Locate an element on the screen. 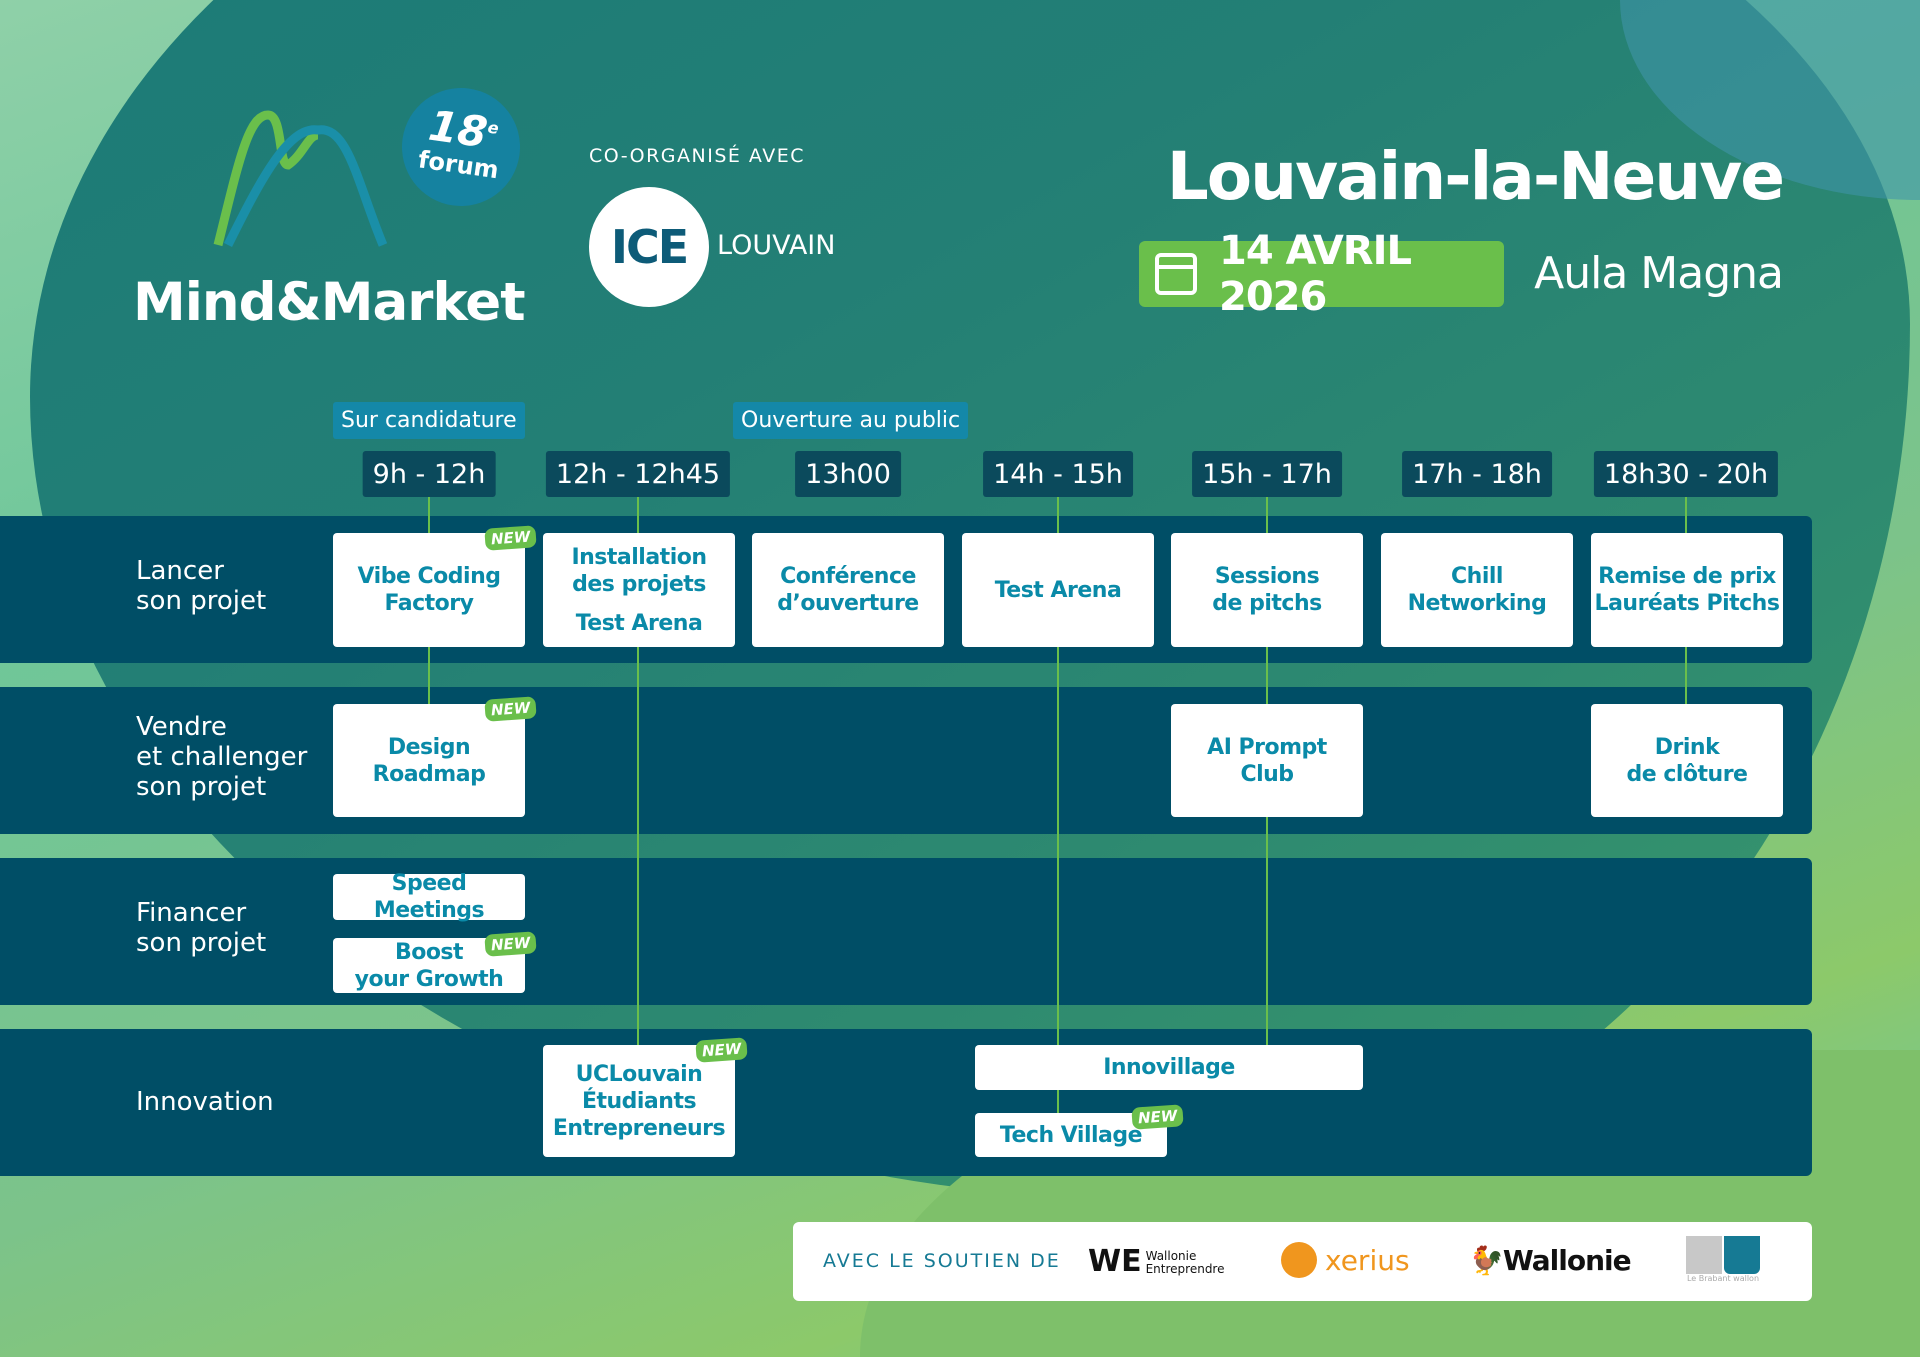 This screenshot has width=1920, height=1357. sponsor-name: Wallonie is located at coordinates (1567, 1260).